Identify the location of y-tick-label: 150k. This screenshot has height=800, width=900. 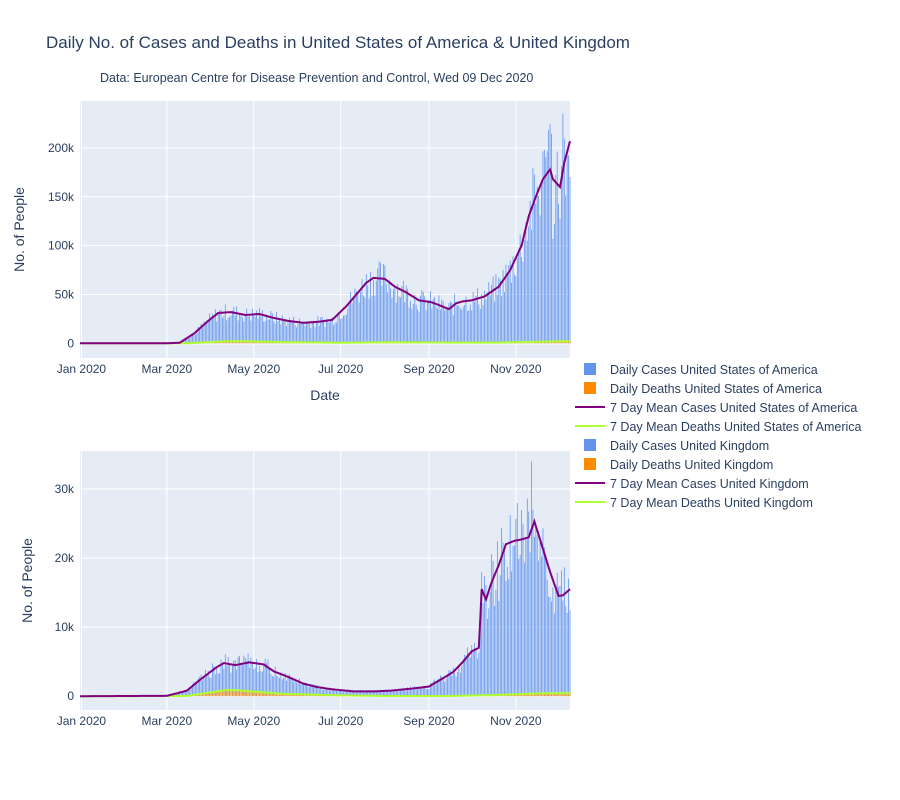
(61, 197).